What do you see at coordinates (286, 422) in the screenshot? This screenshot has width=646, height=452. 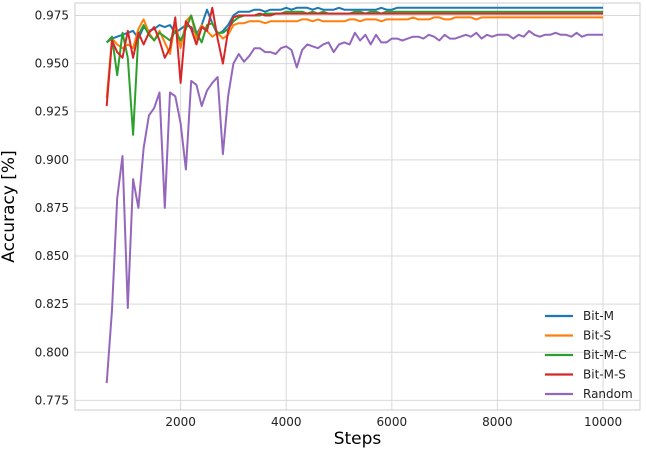 I see `x-tick-label: 4000` at bounding box center [286, 422].